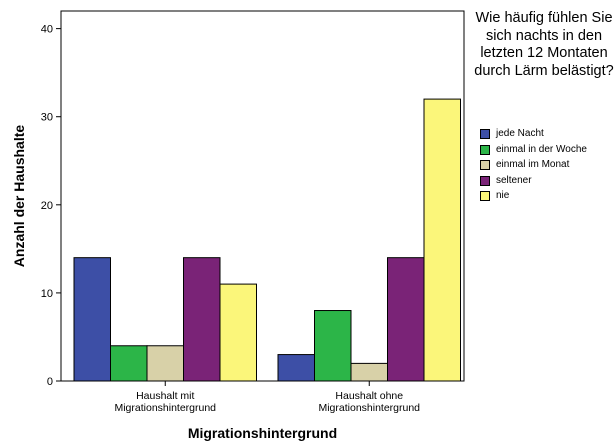  What do you see at coordinates (165, 396) in the screenshot?
I see `x-tick-label: Haushalt mit` at bounding box center [165, 396].